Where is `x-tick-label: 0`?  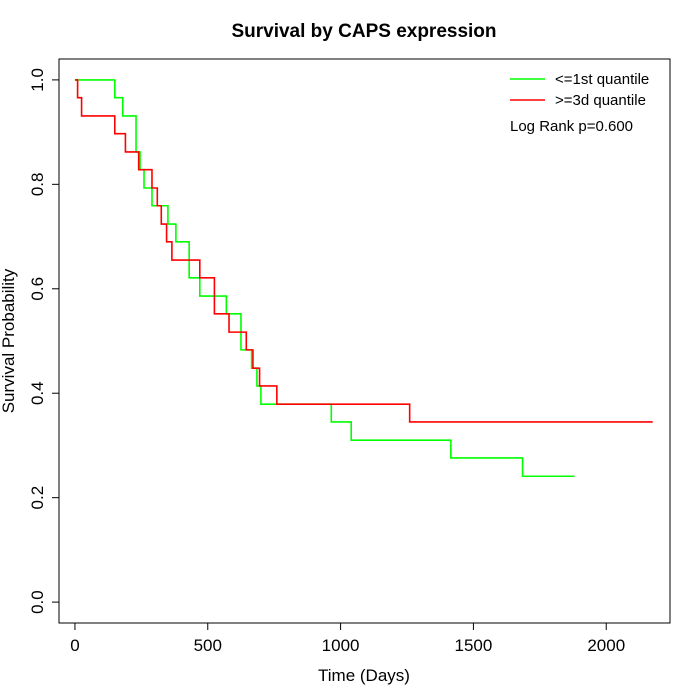
x-tick-label: 0 is located at coordinates (74, 645).